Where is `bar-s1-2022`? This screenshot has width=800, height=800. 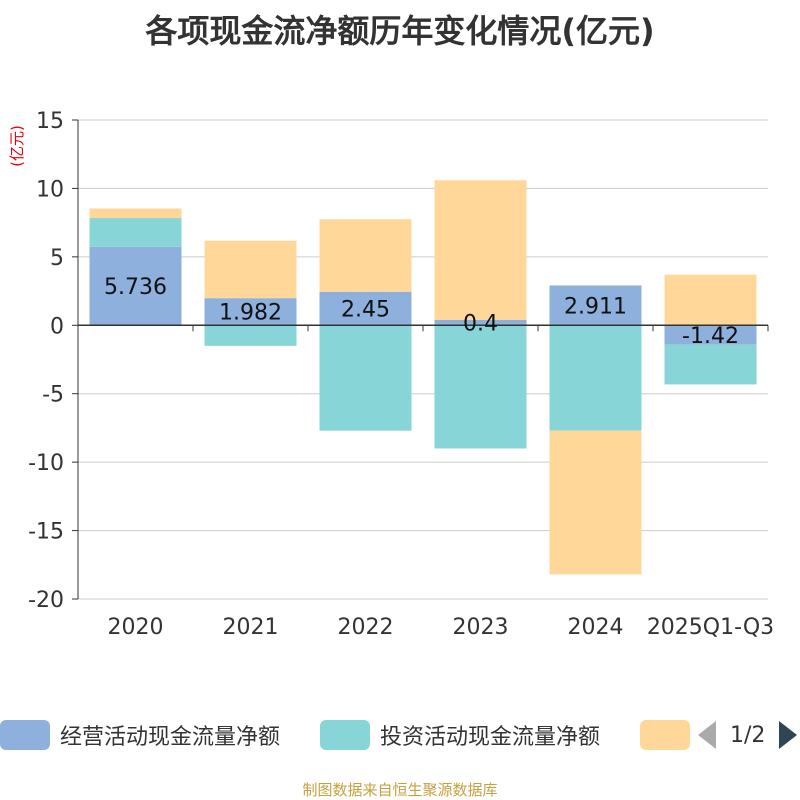
bar-s1-2022 is located at coordinates (365, 378).